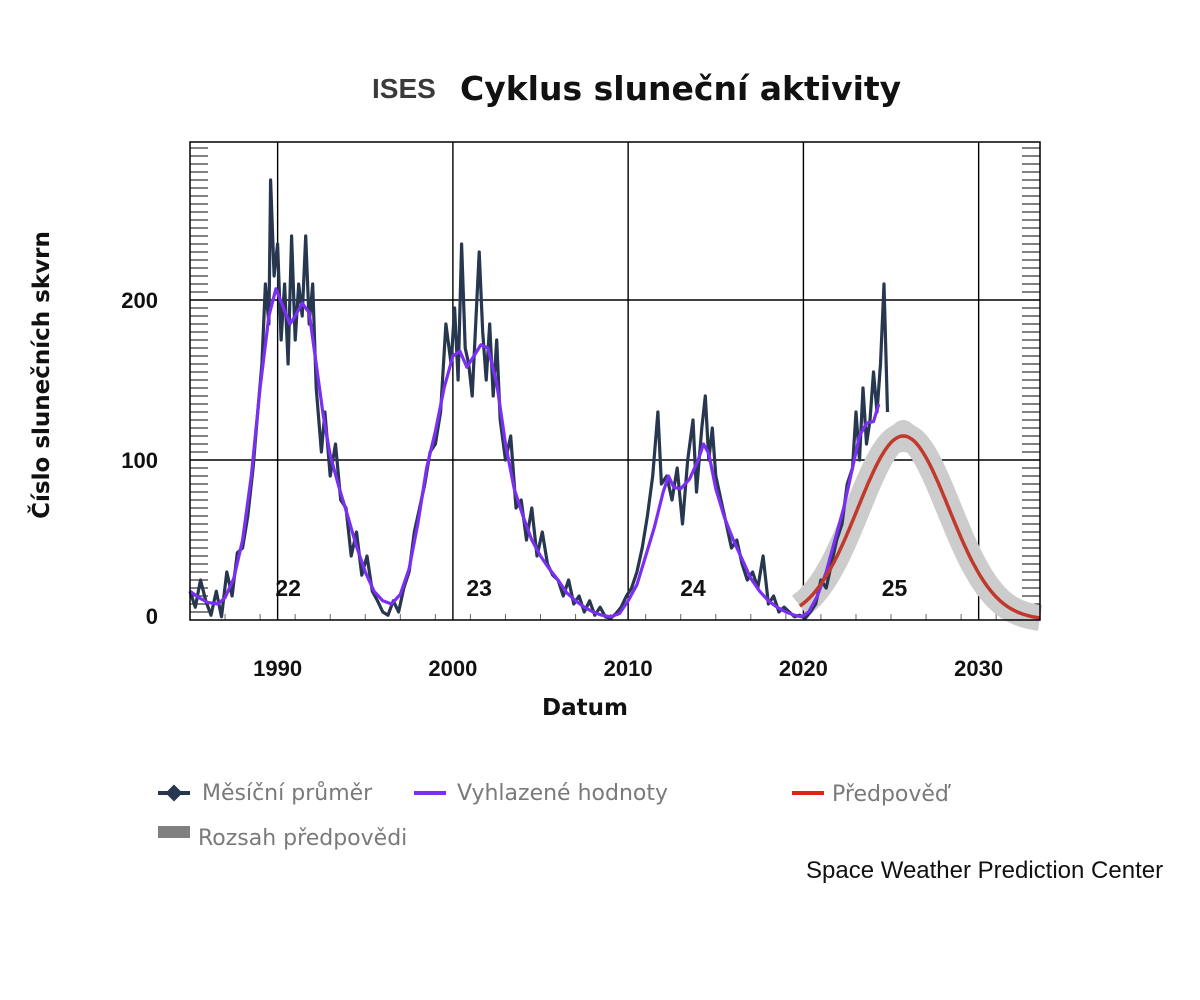 This screenshot has width=1200, height=1000. I want to click on y-tick-label: 200, so click(139, 300).